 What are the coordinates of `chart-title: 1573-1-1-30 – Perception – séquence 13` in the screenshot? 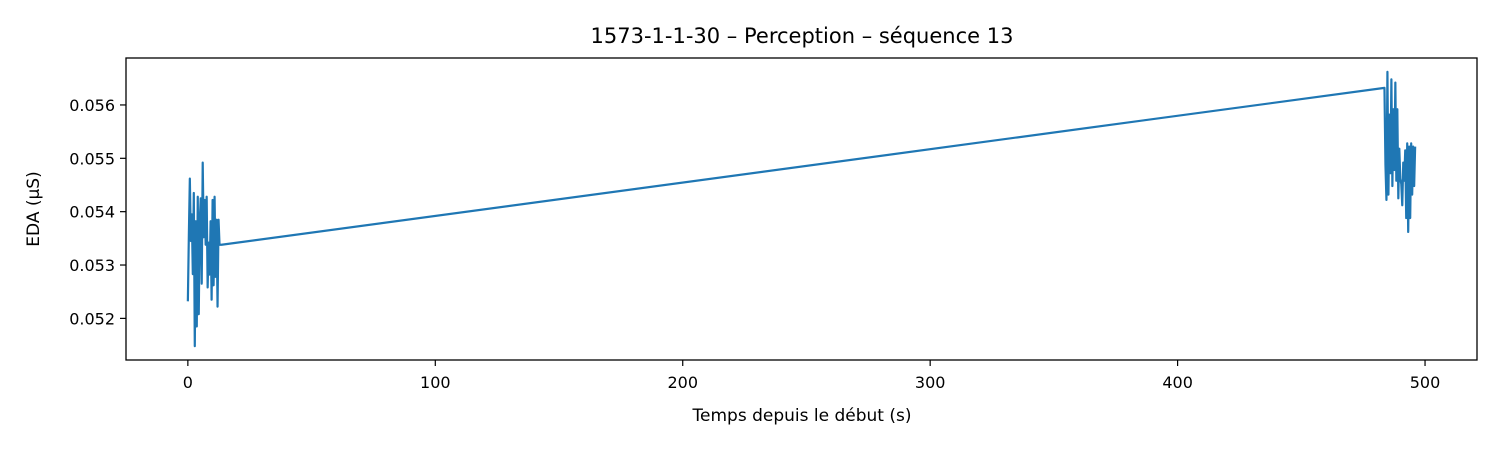 It's located at (802, 36).